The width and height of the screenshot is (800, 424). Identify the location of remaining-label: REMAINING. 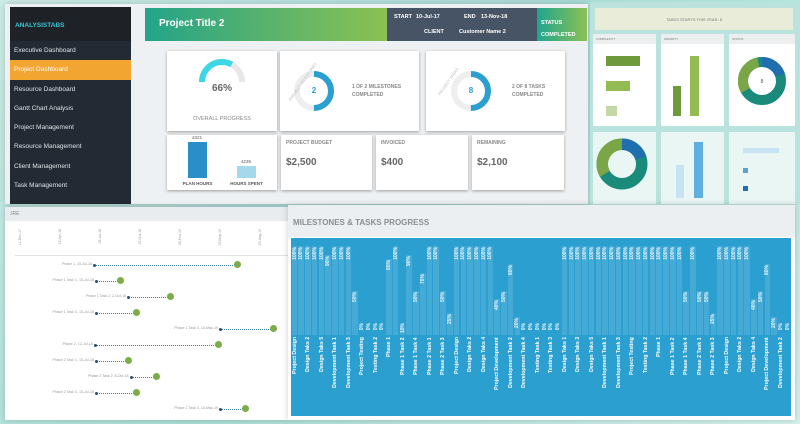
(491, 143).